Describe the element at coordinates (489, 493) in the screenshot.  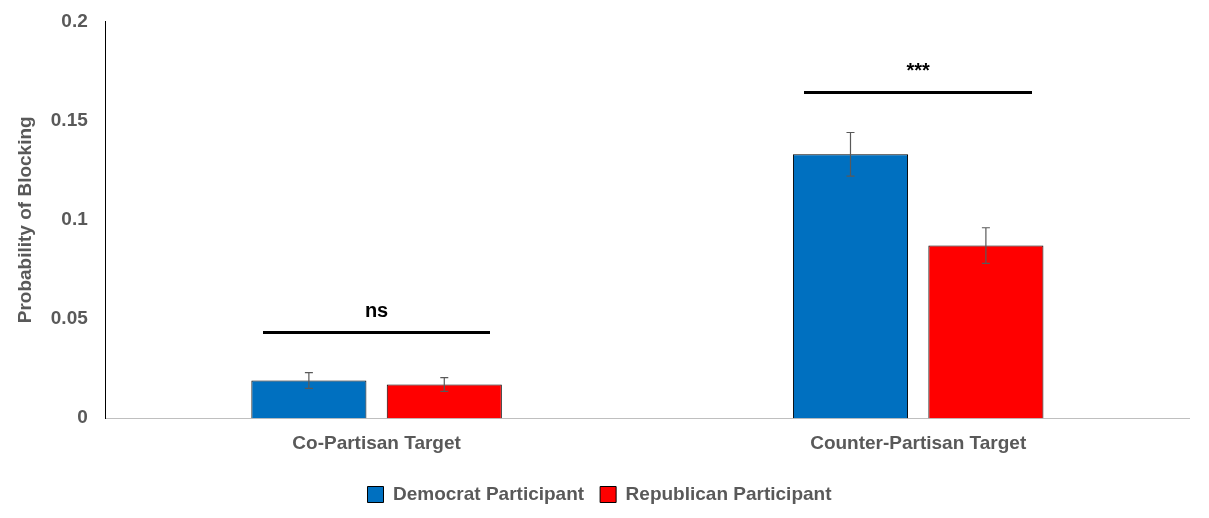
I see `legend-label: Democrat Participant` at that location.